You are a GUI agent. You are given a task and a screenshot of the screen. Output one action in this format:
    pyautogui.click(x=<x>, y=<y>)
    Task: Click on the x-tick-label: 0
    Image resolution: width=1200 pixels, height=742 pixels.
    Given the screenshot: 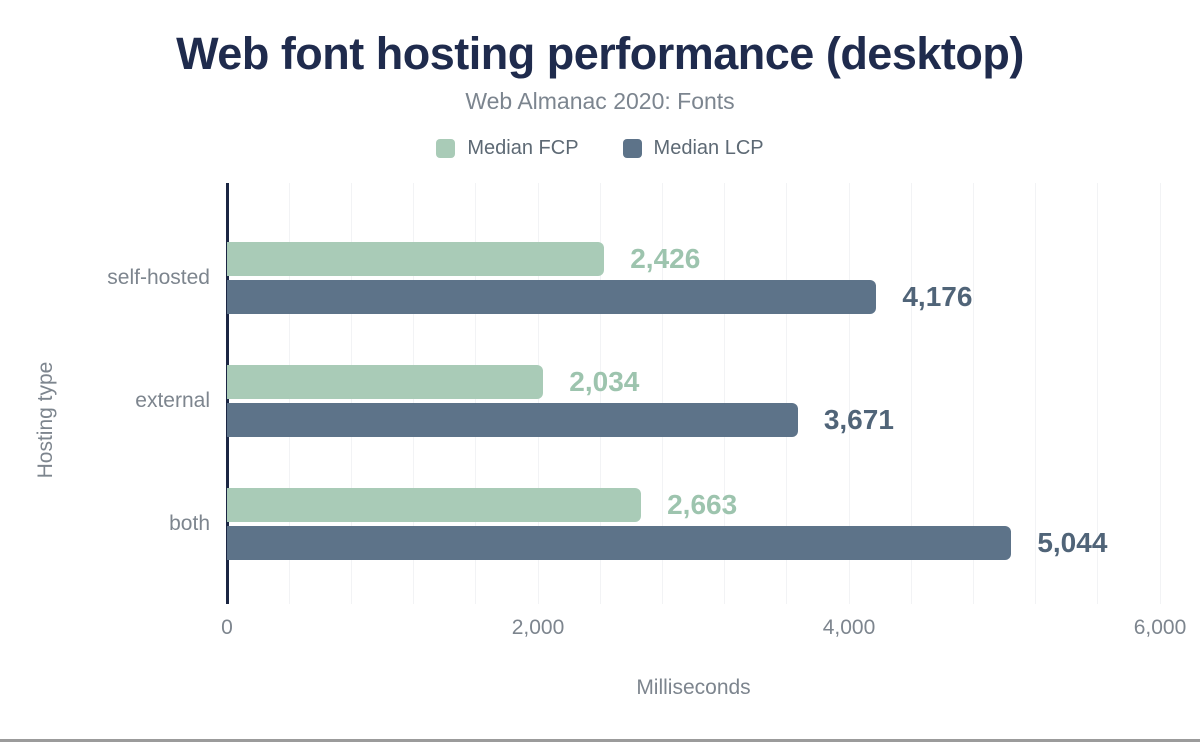 What is the action you would take?
    pyautogui.click(x=227, y=627)
    